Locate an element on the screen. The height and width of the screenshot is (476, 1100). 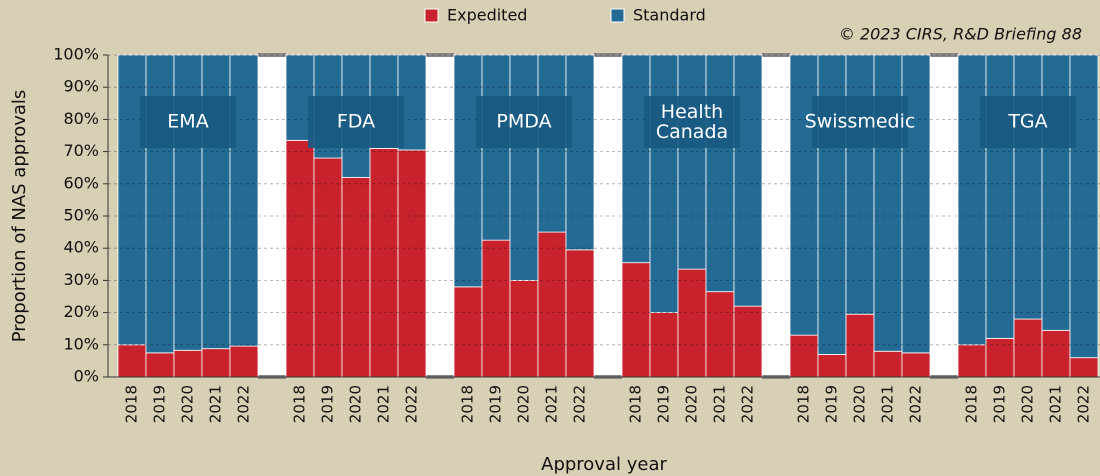
y-tick-label: 90% is located at coordinates (81, 86).